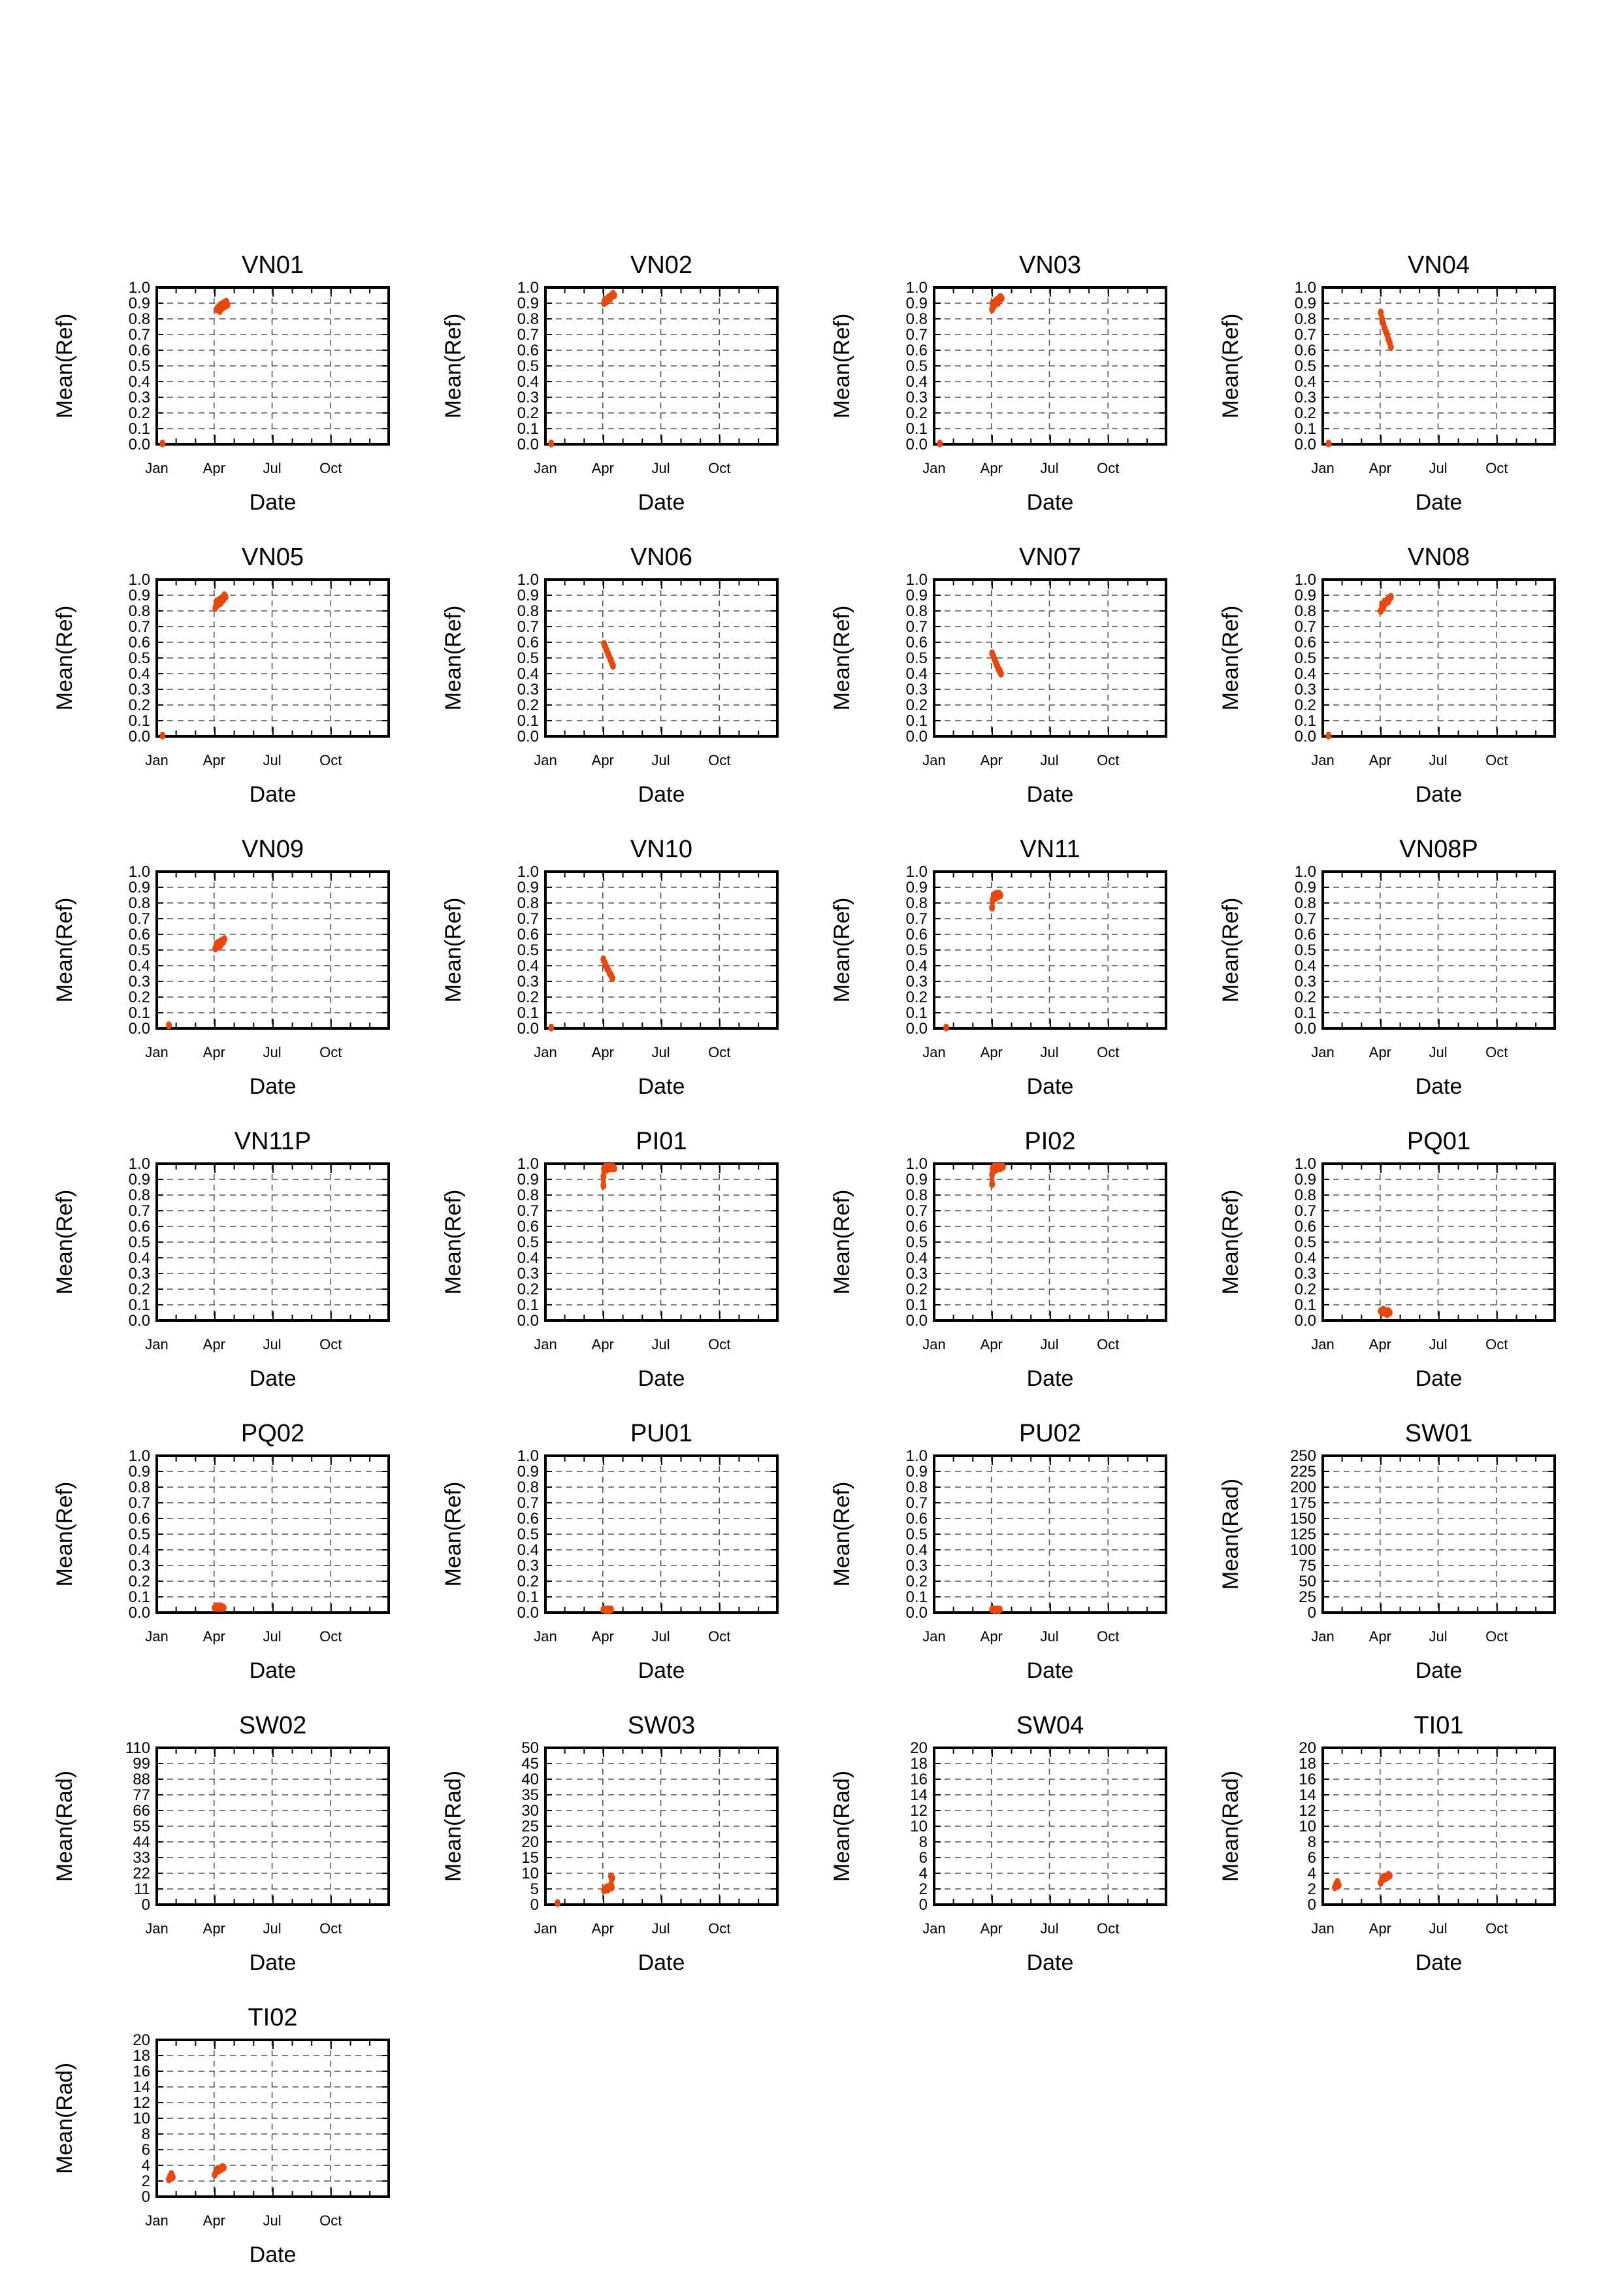  Describe the element at coordinates (272, 2017) in the screenshot. I see `chart-title: TI02` at that location.